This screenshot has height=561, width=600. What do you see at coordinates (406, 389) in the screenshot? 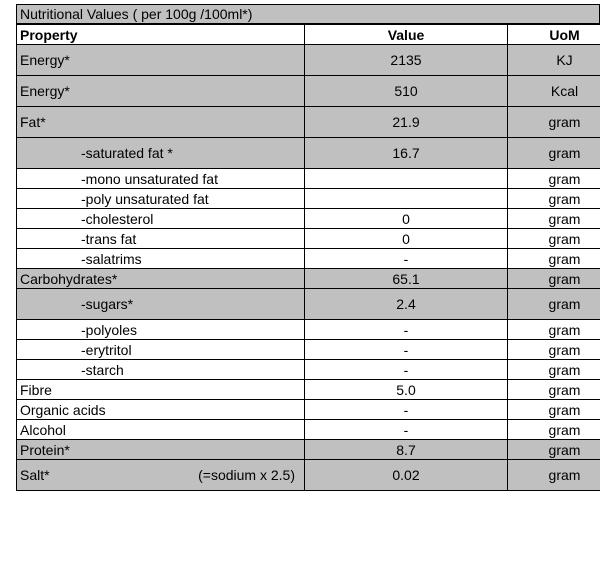
I see `row-value: 5.0` at bounding box center [406, 389].